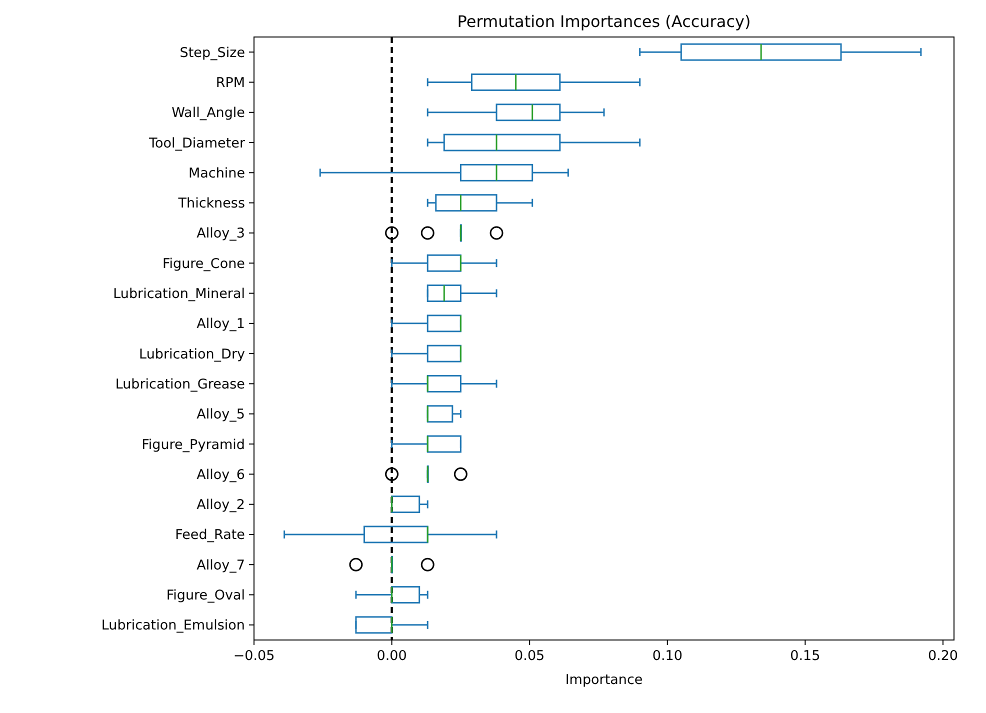 The width and height of the screenshot is (986, 713). What do you see at coordinates (212, 52) in the screenshot?
I see `y-tick-label: Step_Size` at bounding box center [212, 52].